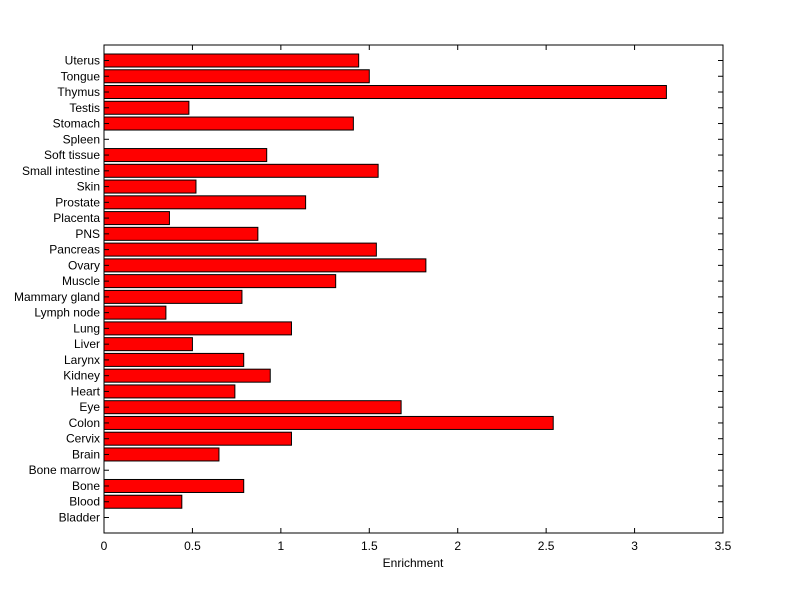 The width and height of the screenshot is (800, 604). What do you see at coordinates (413, 563) in the screenshot?
I see `x-axis-label: Enrichment` at bounding box center [413, 563].